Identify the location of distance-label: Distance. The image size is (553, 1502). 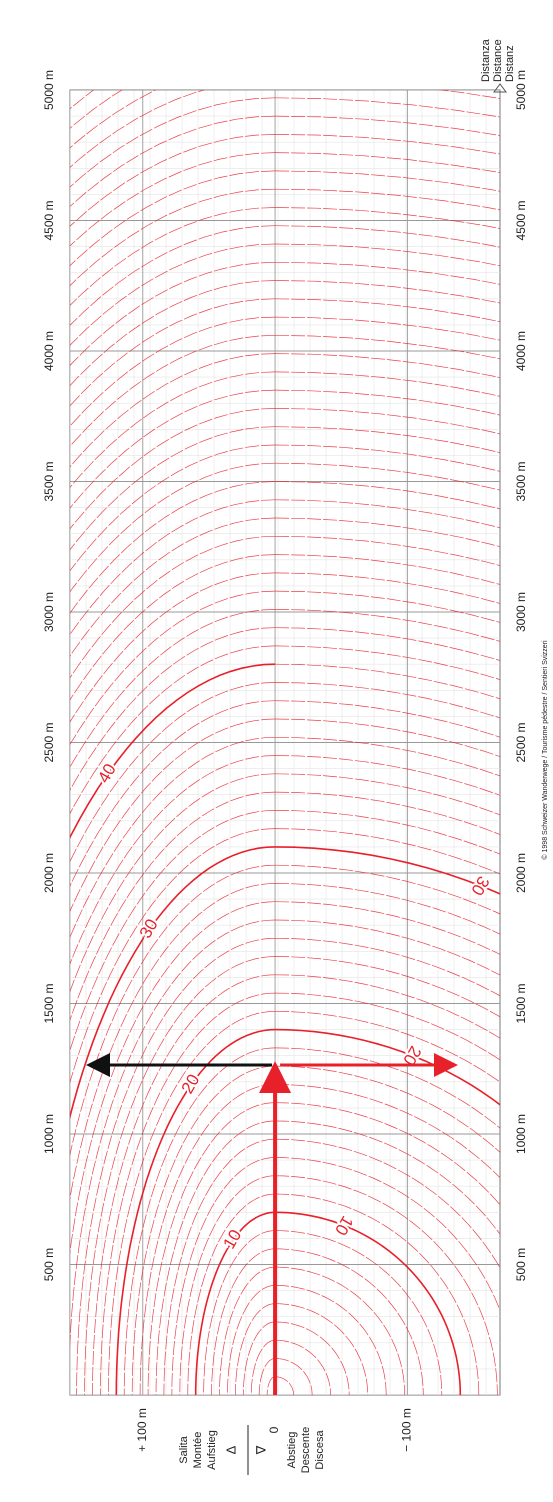
(498, 60).